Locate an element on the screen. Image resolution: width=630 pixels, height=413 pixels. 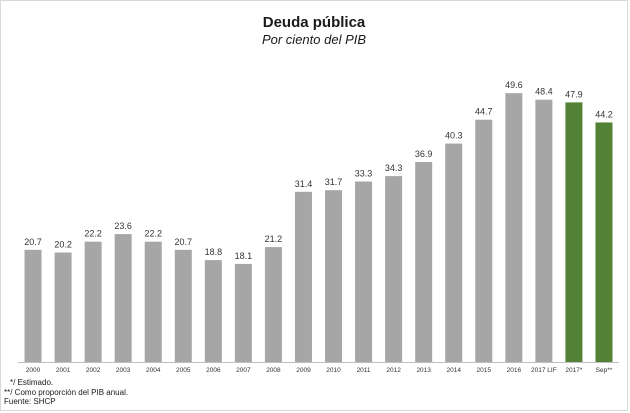
category-label-2016: 2016 is located at coordinates (514, 370).